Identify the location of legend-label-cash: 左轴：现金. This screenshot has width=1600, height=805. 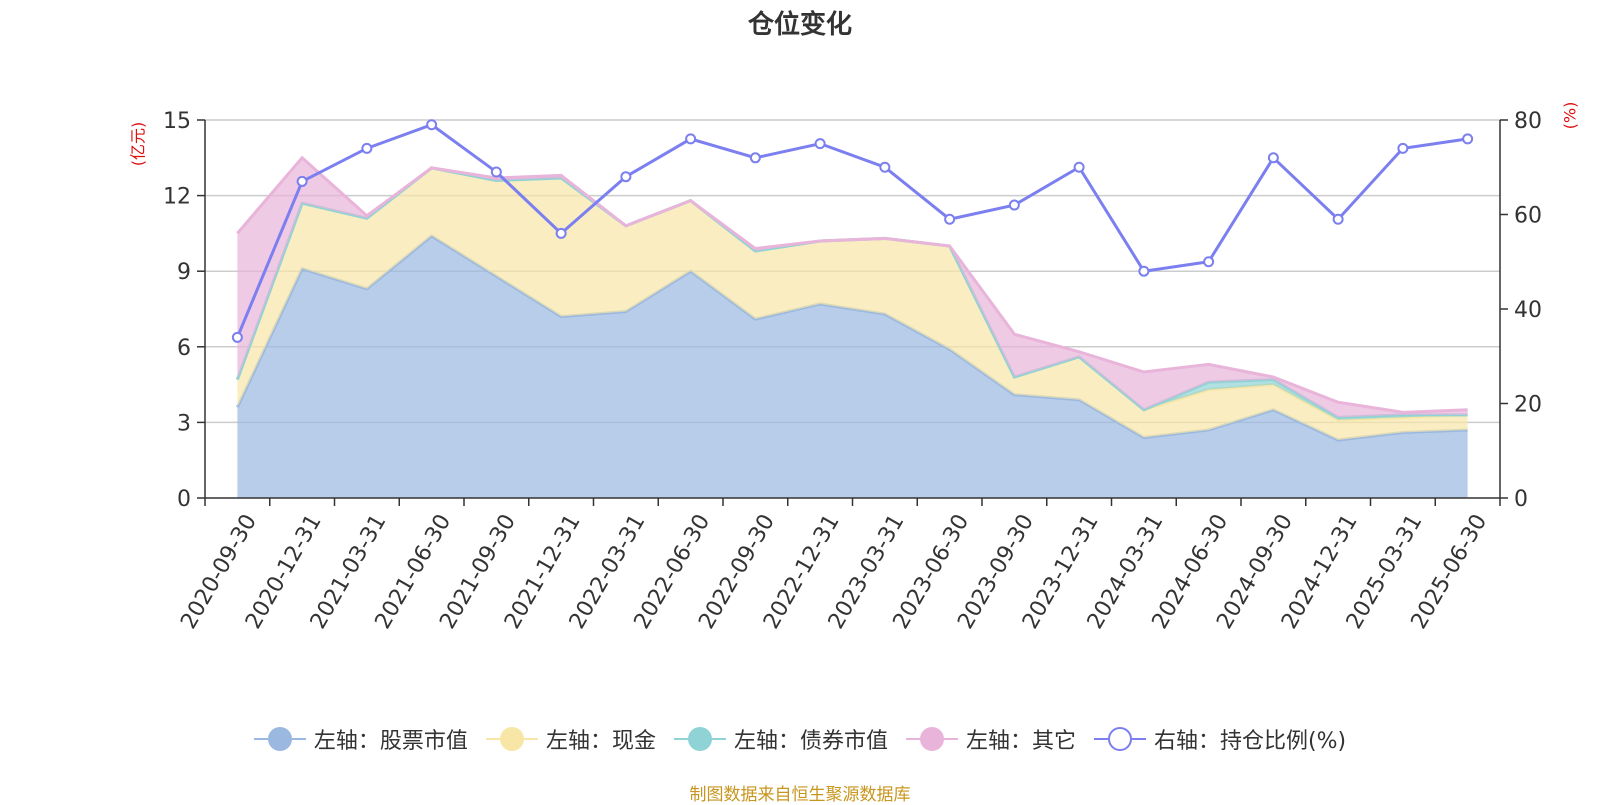
(600, 741).